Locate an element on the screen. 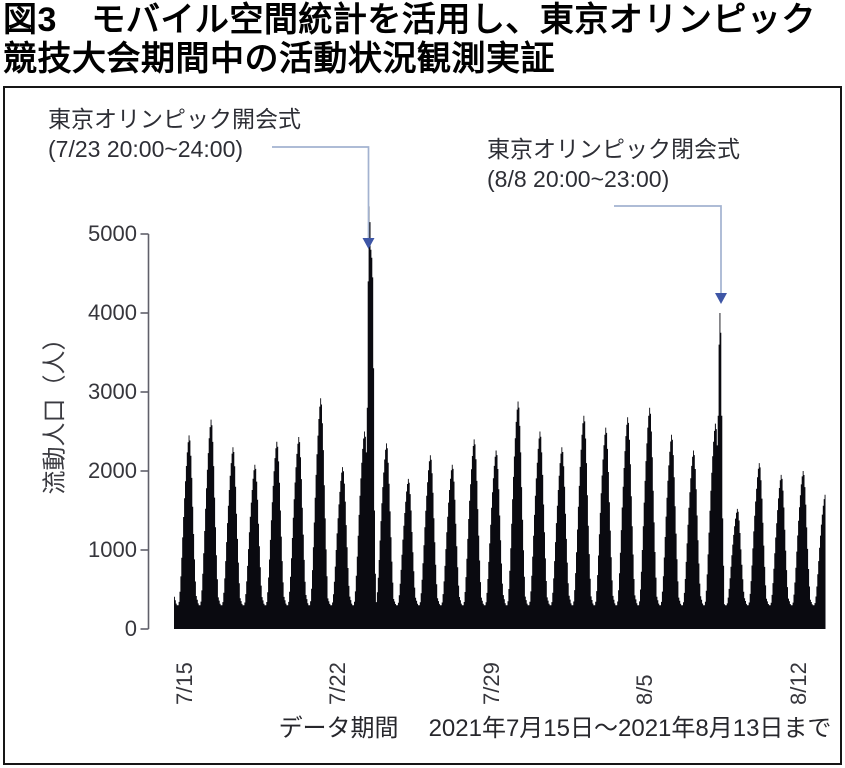 This screenshot has width=845, height=768. figure-title-line2: 競技大会期間中の活動状況観測実証 is located at coordinates (279, 59).